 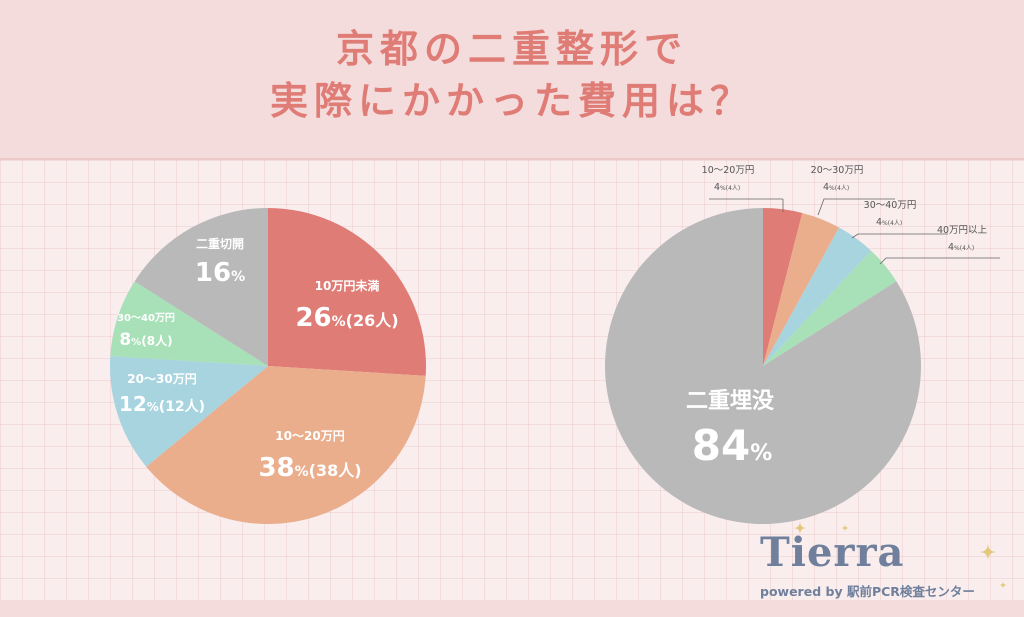 I want to click on pie-right-callout-percent-0: 4%(4人), so click(x=727, y=187).